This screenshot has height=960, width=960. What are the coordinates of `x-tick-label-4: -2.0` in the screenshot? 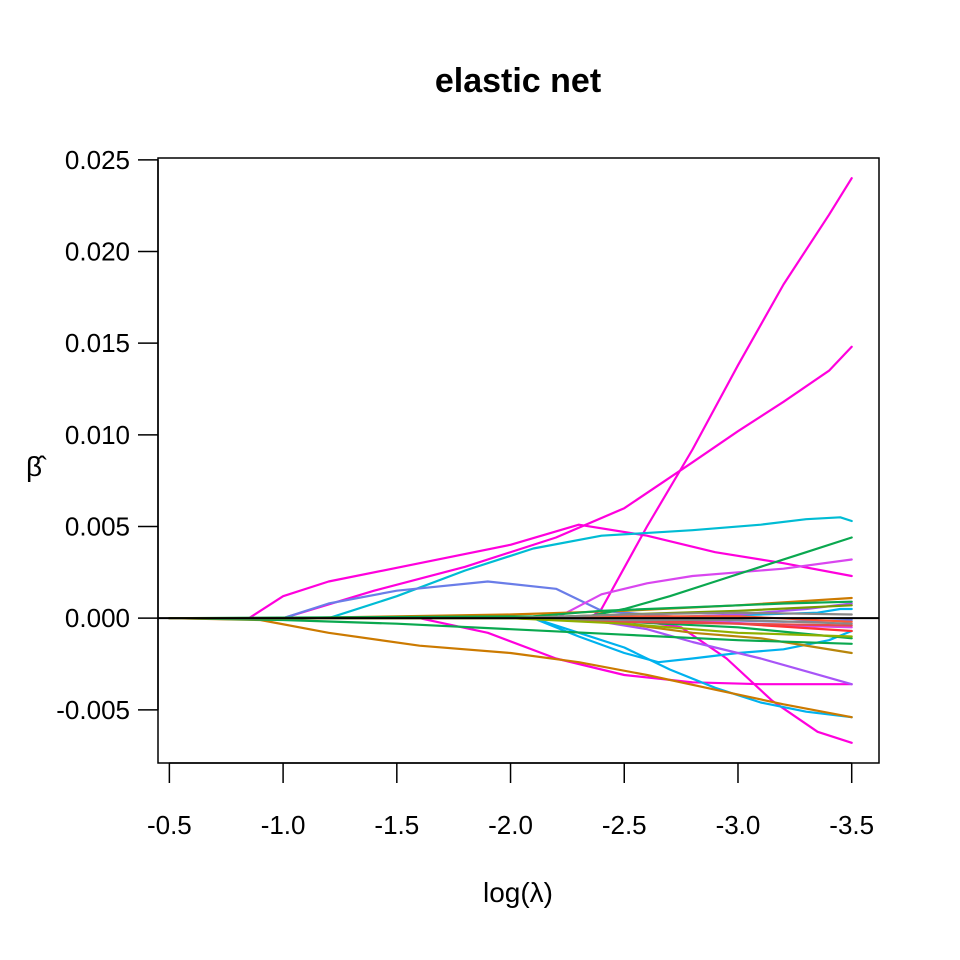 It's located at (510, 825).